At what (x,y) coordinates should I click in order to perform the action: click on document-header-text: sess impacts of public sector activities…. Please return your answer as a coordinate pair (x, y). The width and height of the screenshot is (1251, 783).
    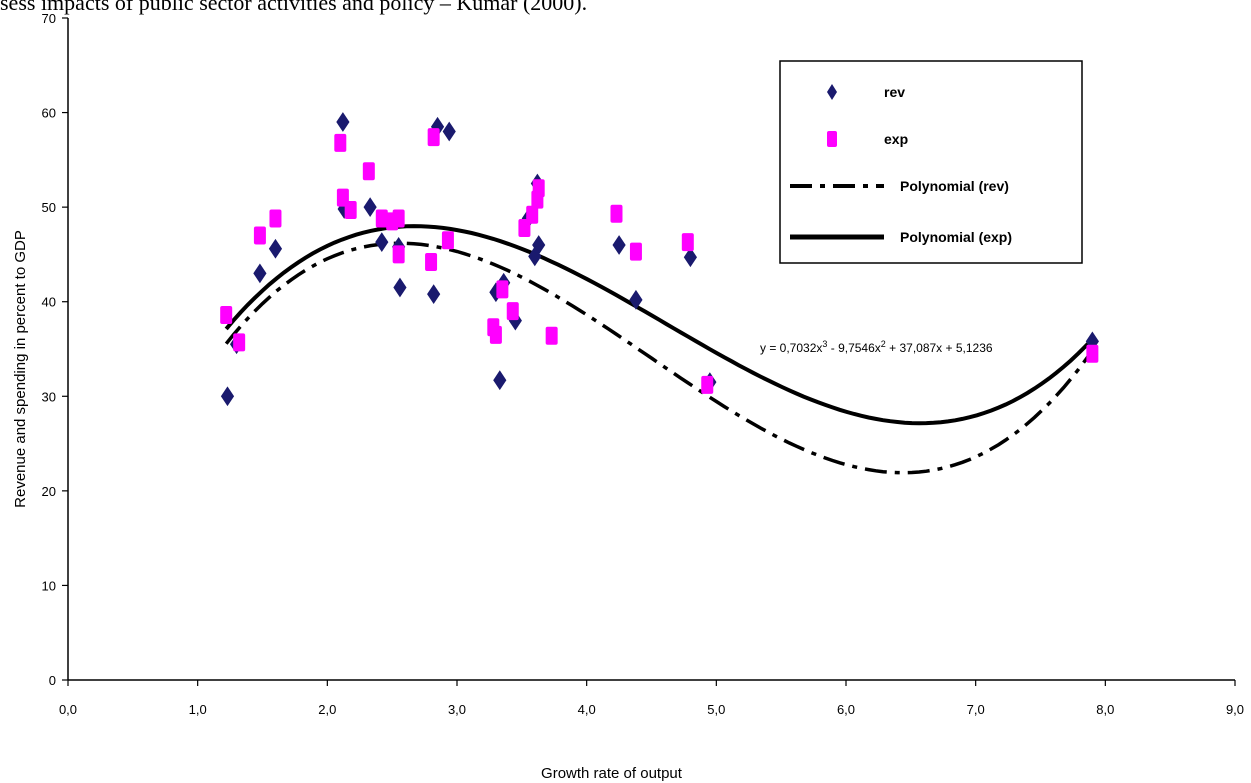
    Looking at the image, I should click on (294, 7).